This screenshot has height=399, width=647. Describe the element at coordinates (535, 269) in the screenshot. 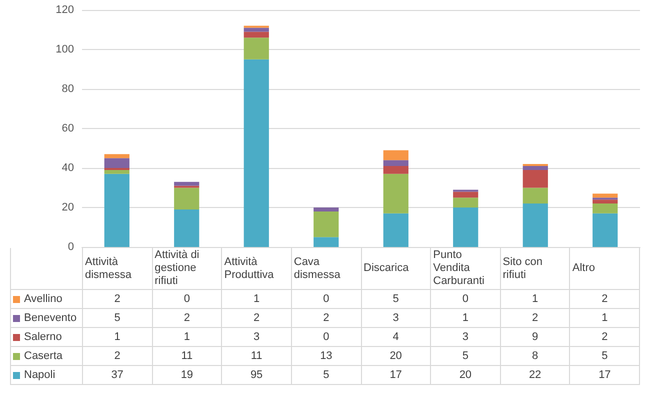

I see `x-tick-label: Sito con rifiuti` at that location.